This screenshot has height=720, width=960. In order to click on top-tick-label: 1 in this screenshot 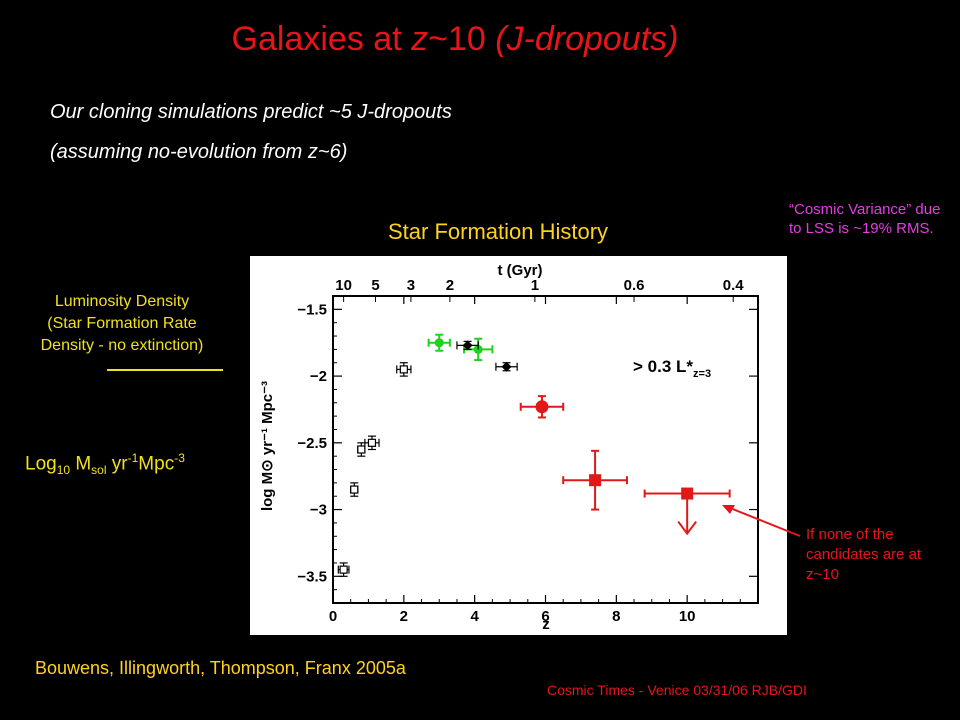, I will do `click(535, 285)`.